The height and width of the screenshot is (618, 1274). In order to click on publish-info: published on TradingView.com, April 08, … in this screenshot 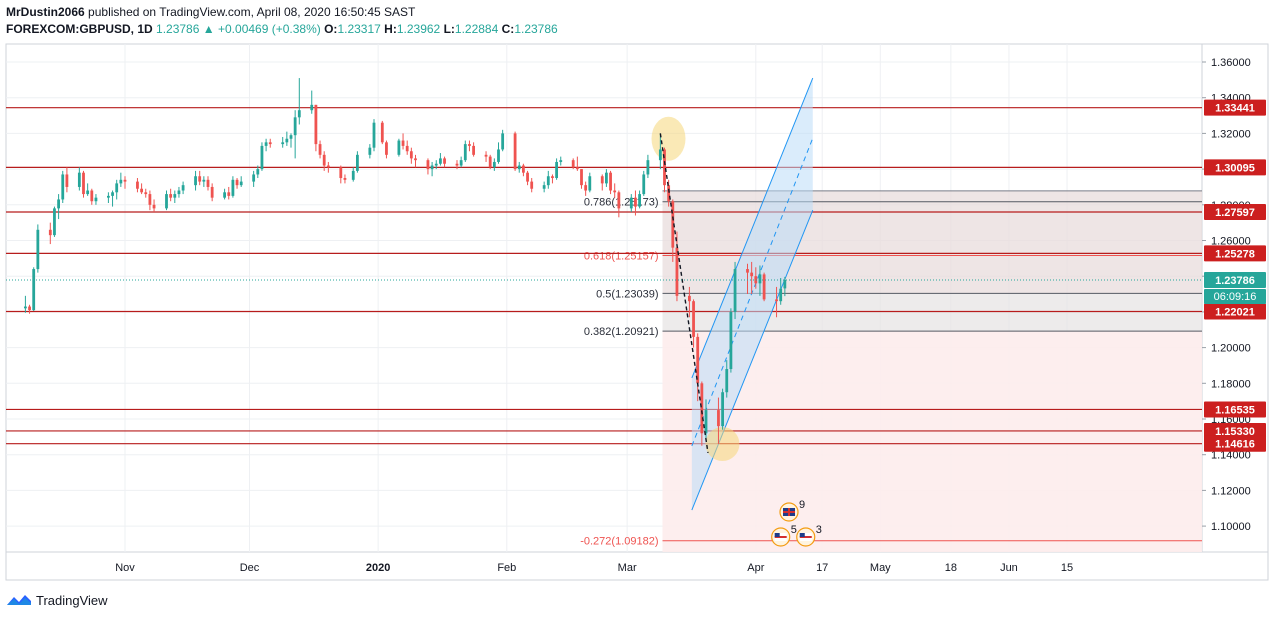, I will do `click(252, 12)`.